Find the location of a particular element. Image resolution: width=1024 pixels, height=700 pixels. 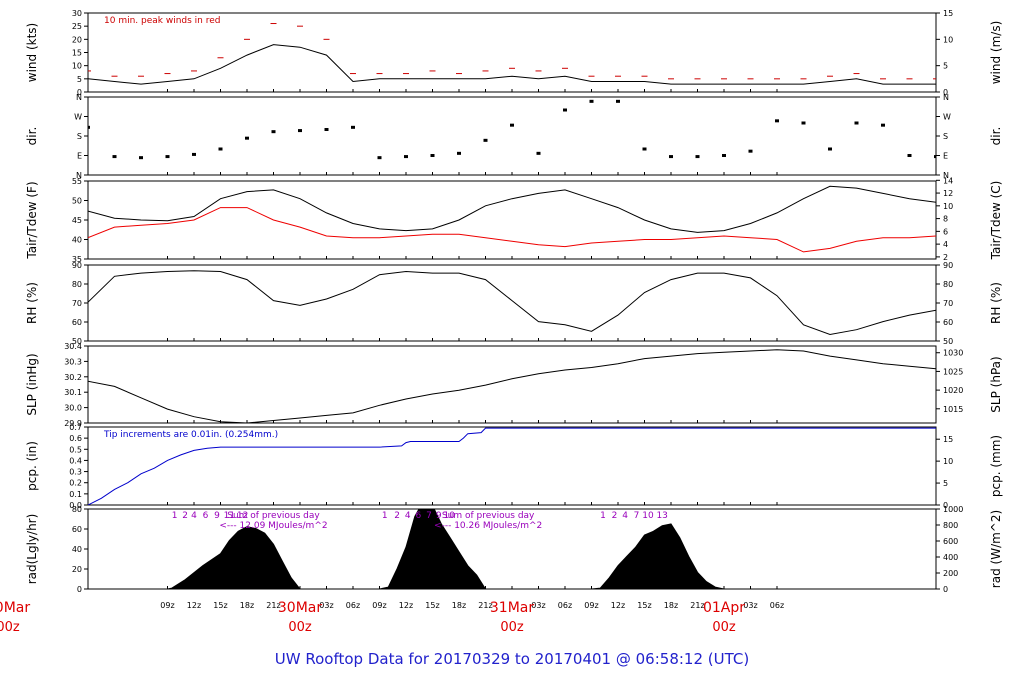

y-tick-label-right: W is located at coordinates (947, 117).